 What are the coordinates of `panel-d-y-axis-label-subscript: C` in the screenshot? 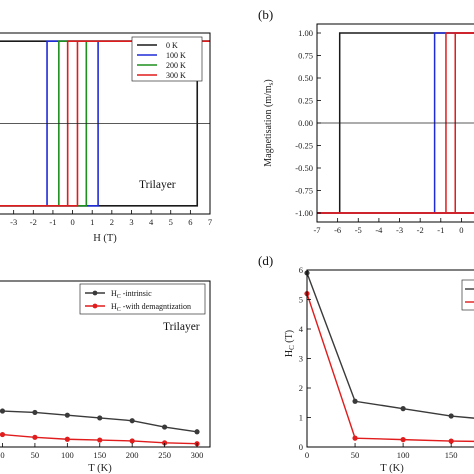 It's located at (292, 347).